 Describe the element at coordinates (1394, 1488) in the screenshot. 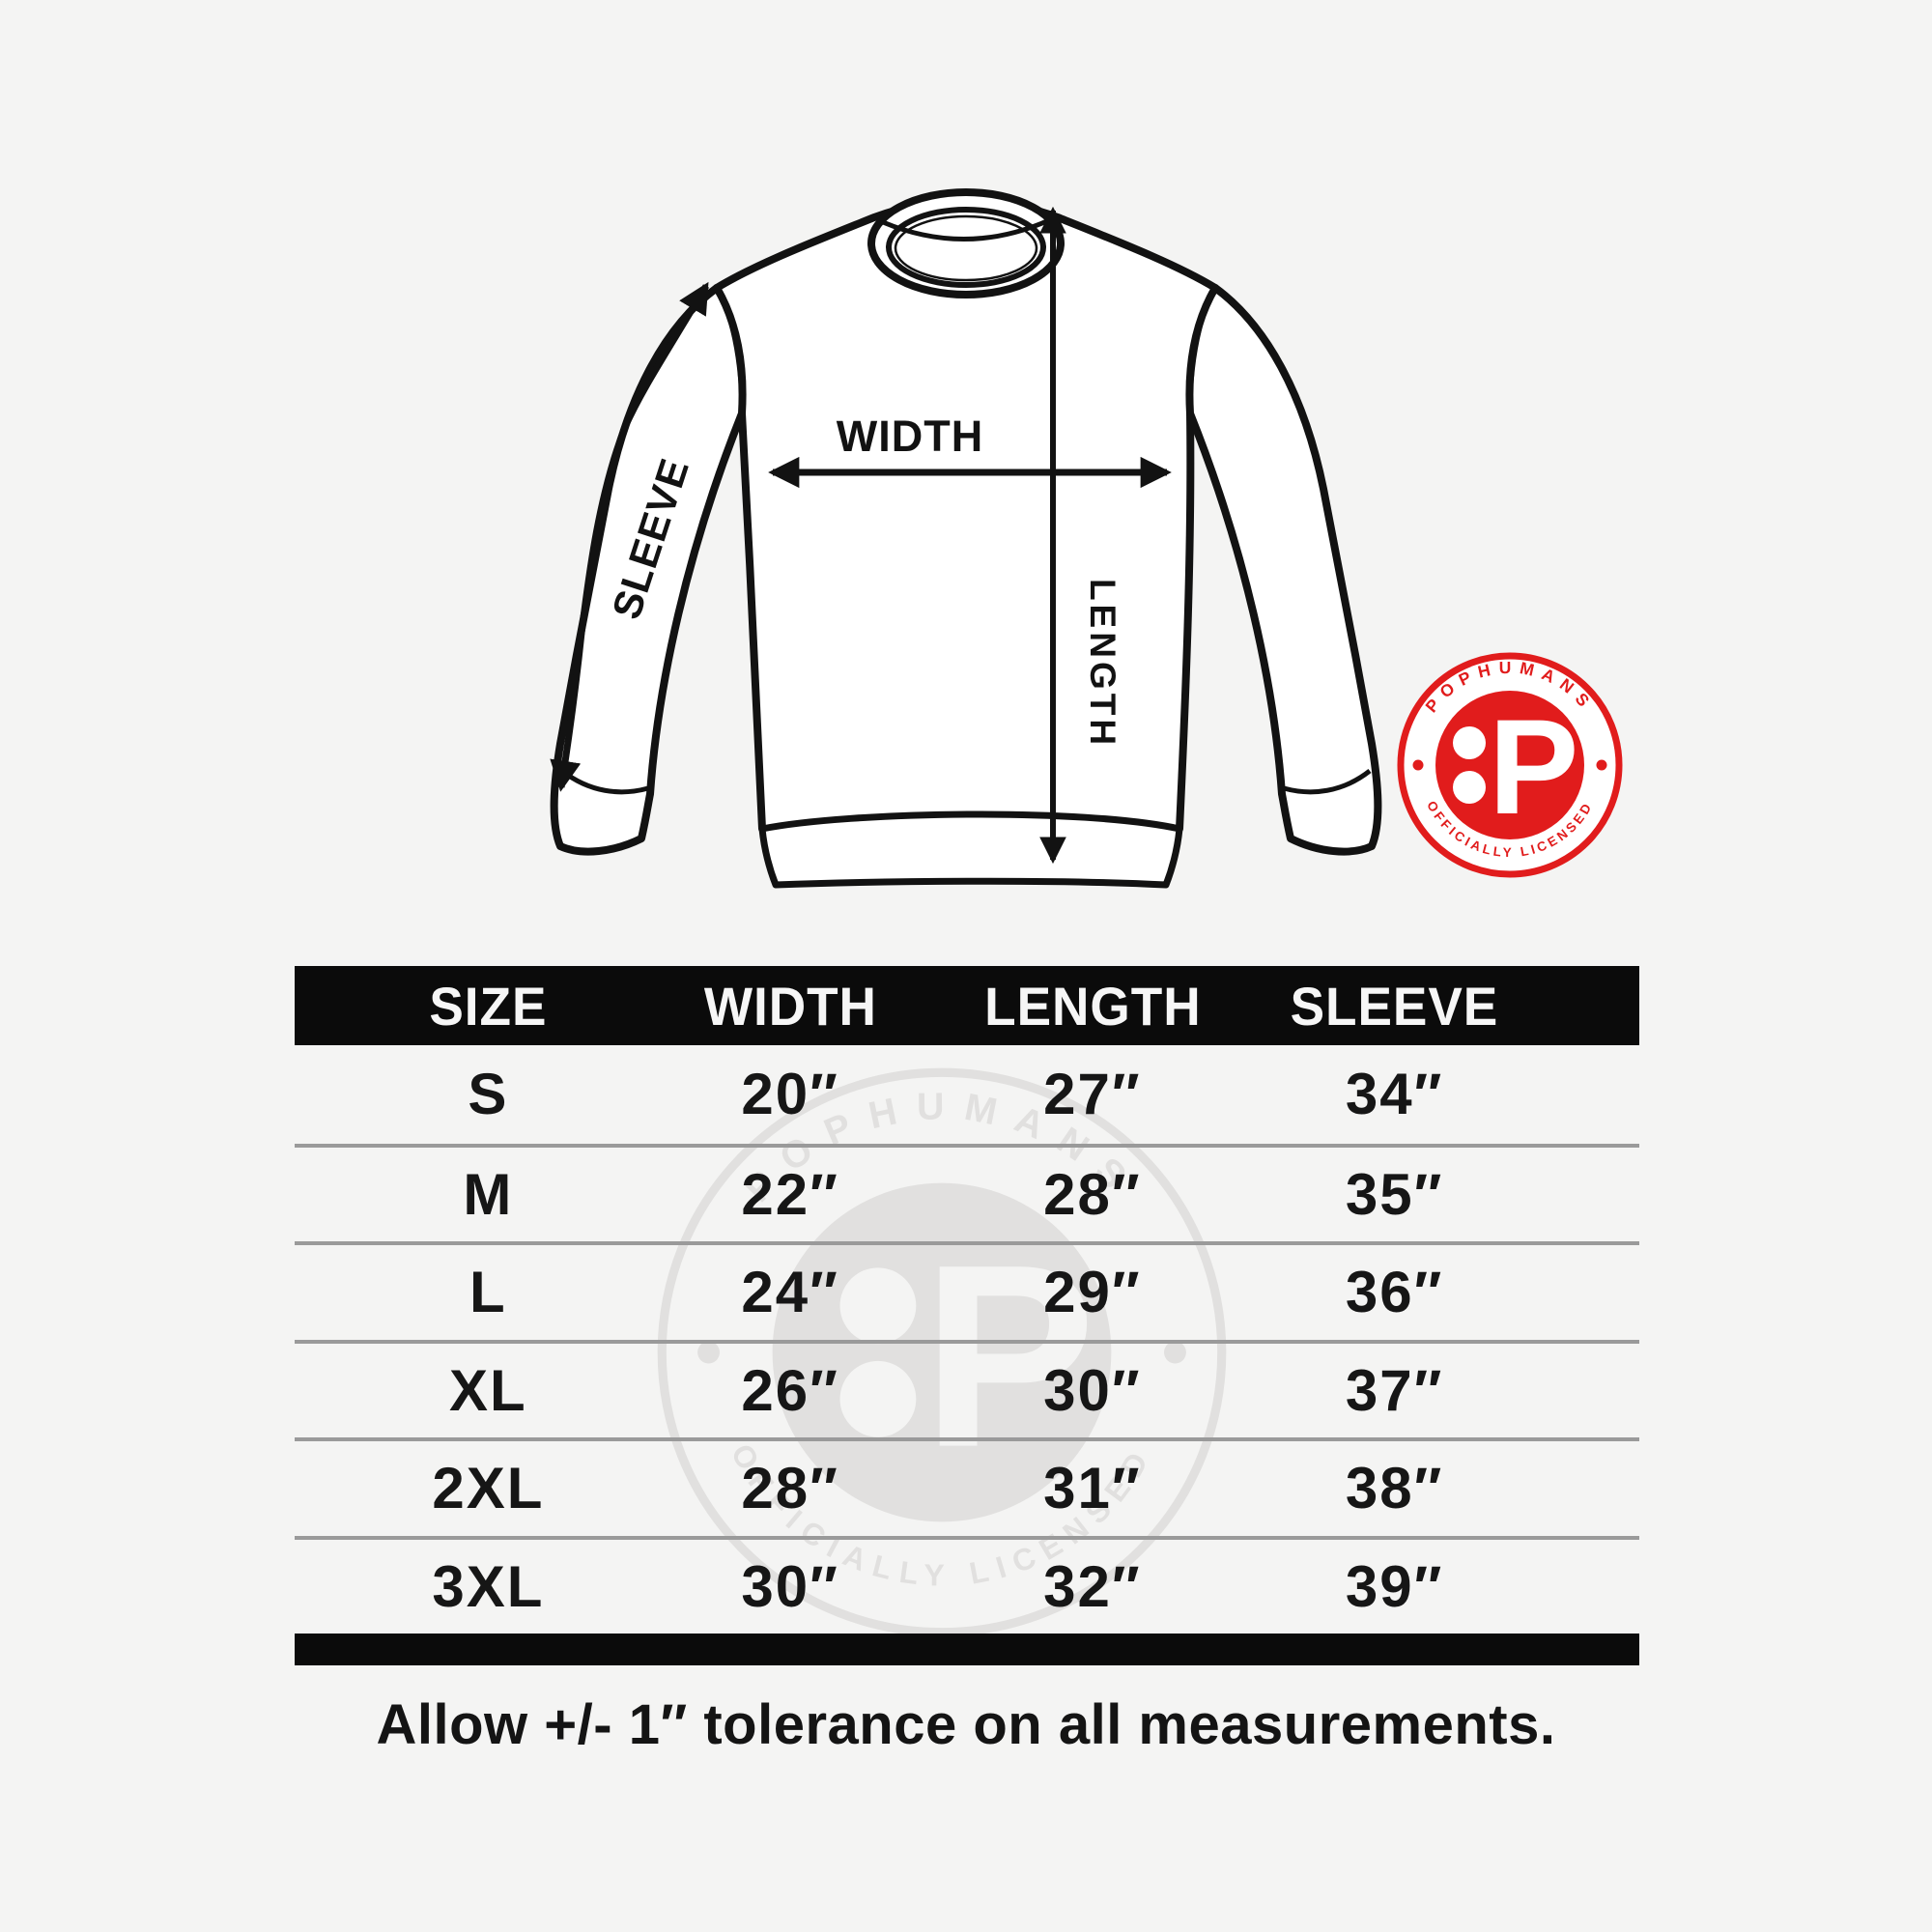

I see `sleeve-cell: 38″` at that location.